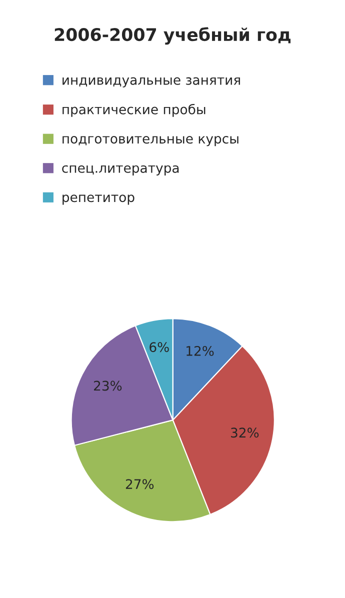  What do you see at coordinates (120, 170) in the screenshot?
I see `legend-label: спец.литература` at bounding box center [120, 170].